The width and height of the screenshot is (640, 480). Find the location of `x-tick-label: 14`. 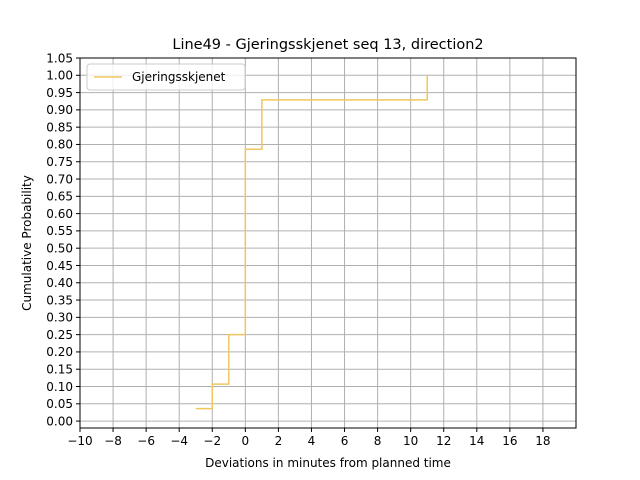

x-tick-label: 14 is located at coordinates (476, 441).